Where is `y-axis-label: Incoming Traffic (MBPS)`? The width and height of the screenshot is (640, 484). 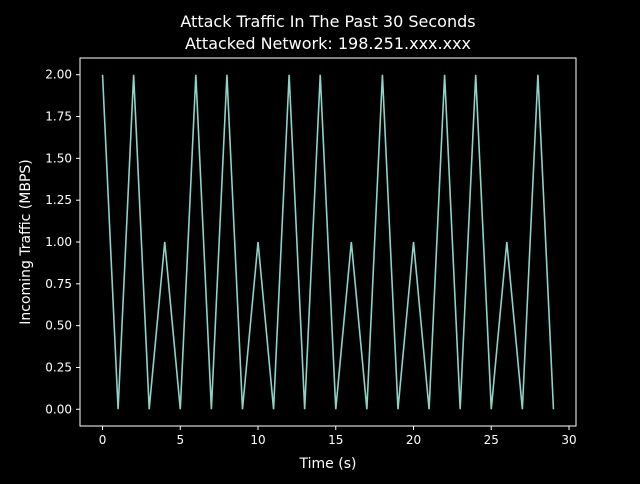
y-axis-label: Incoming Traffic (MBPS) is located at coordinates (26, 241).